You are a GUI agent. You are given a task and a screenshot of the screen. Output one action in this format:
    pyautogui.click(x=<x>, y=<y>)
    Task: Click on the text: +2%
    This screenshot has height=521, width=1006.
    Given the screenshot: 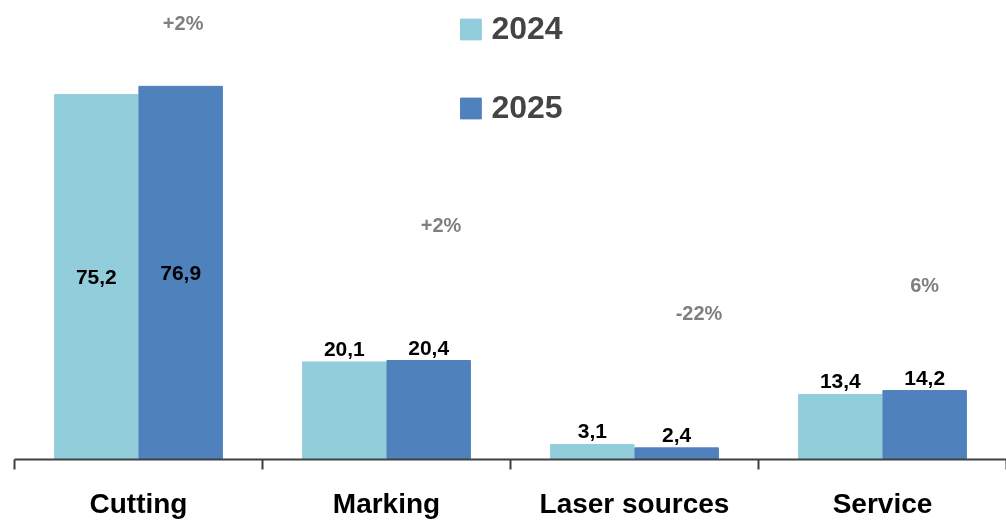 What is the action you would take?
    pyautogui.click(x=183, y=23)
    